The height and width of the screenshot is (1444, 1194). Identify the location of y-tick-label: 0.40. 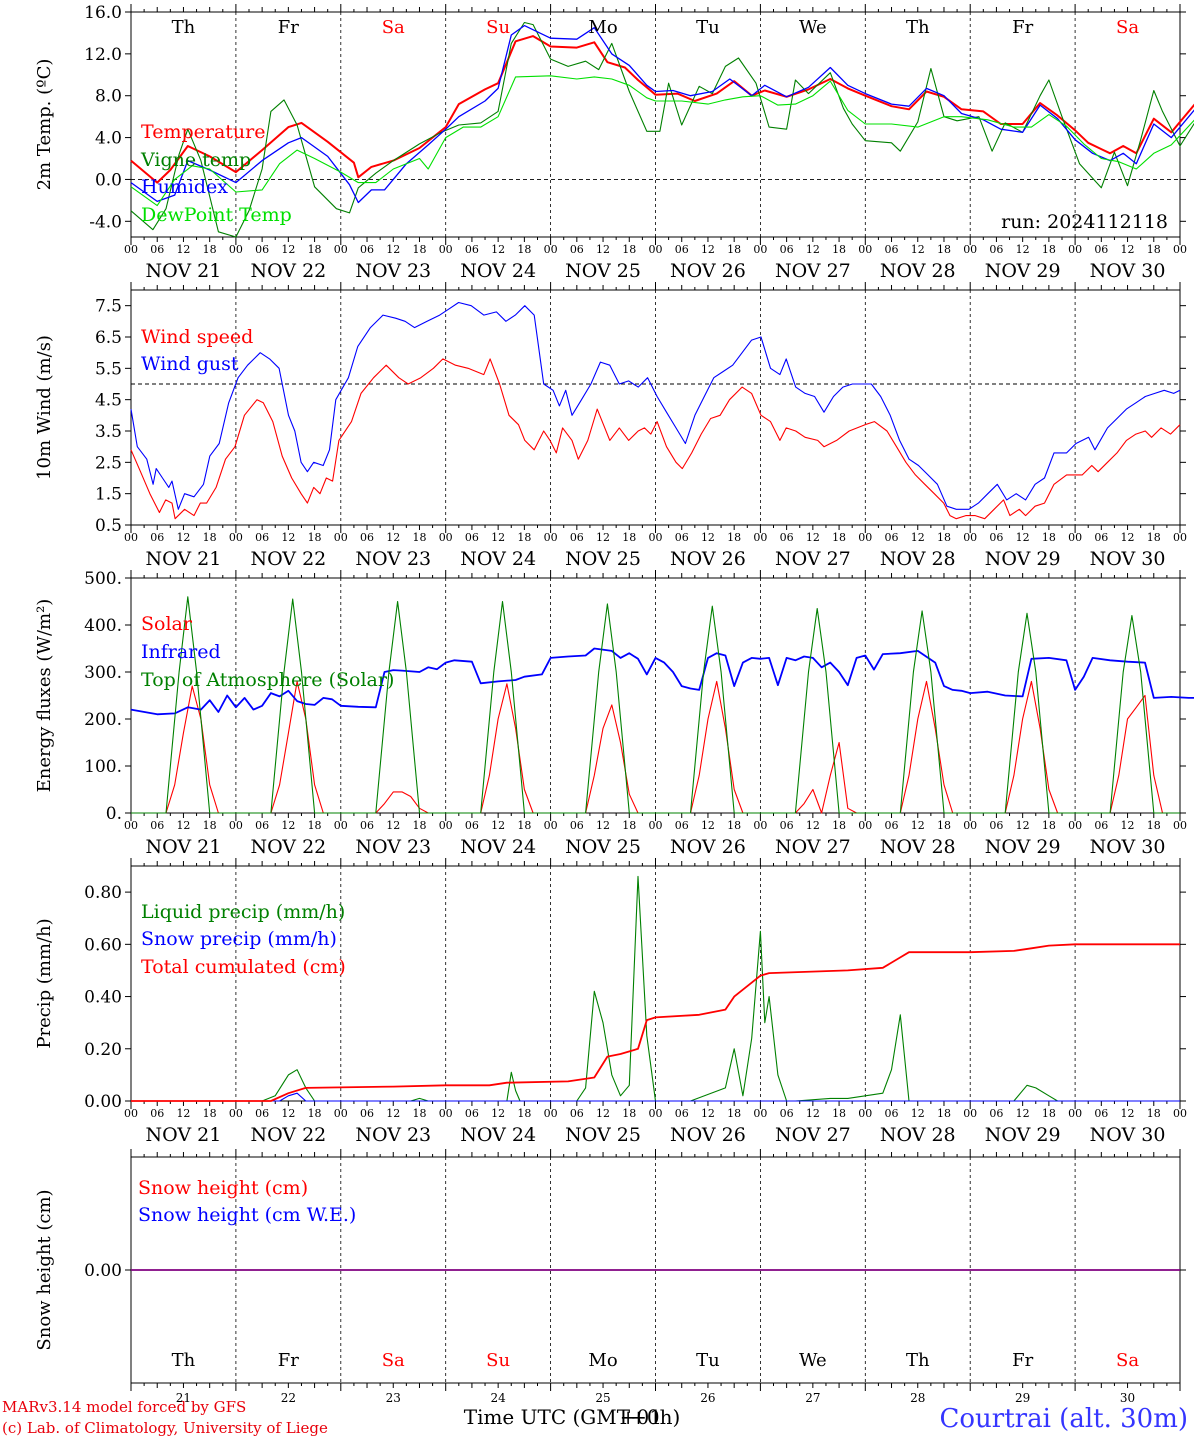
(103, 998).